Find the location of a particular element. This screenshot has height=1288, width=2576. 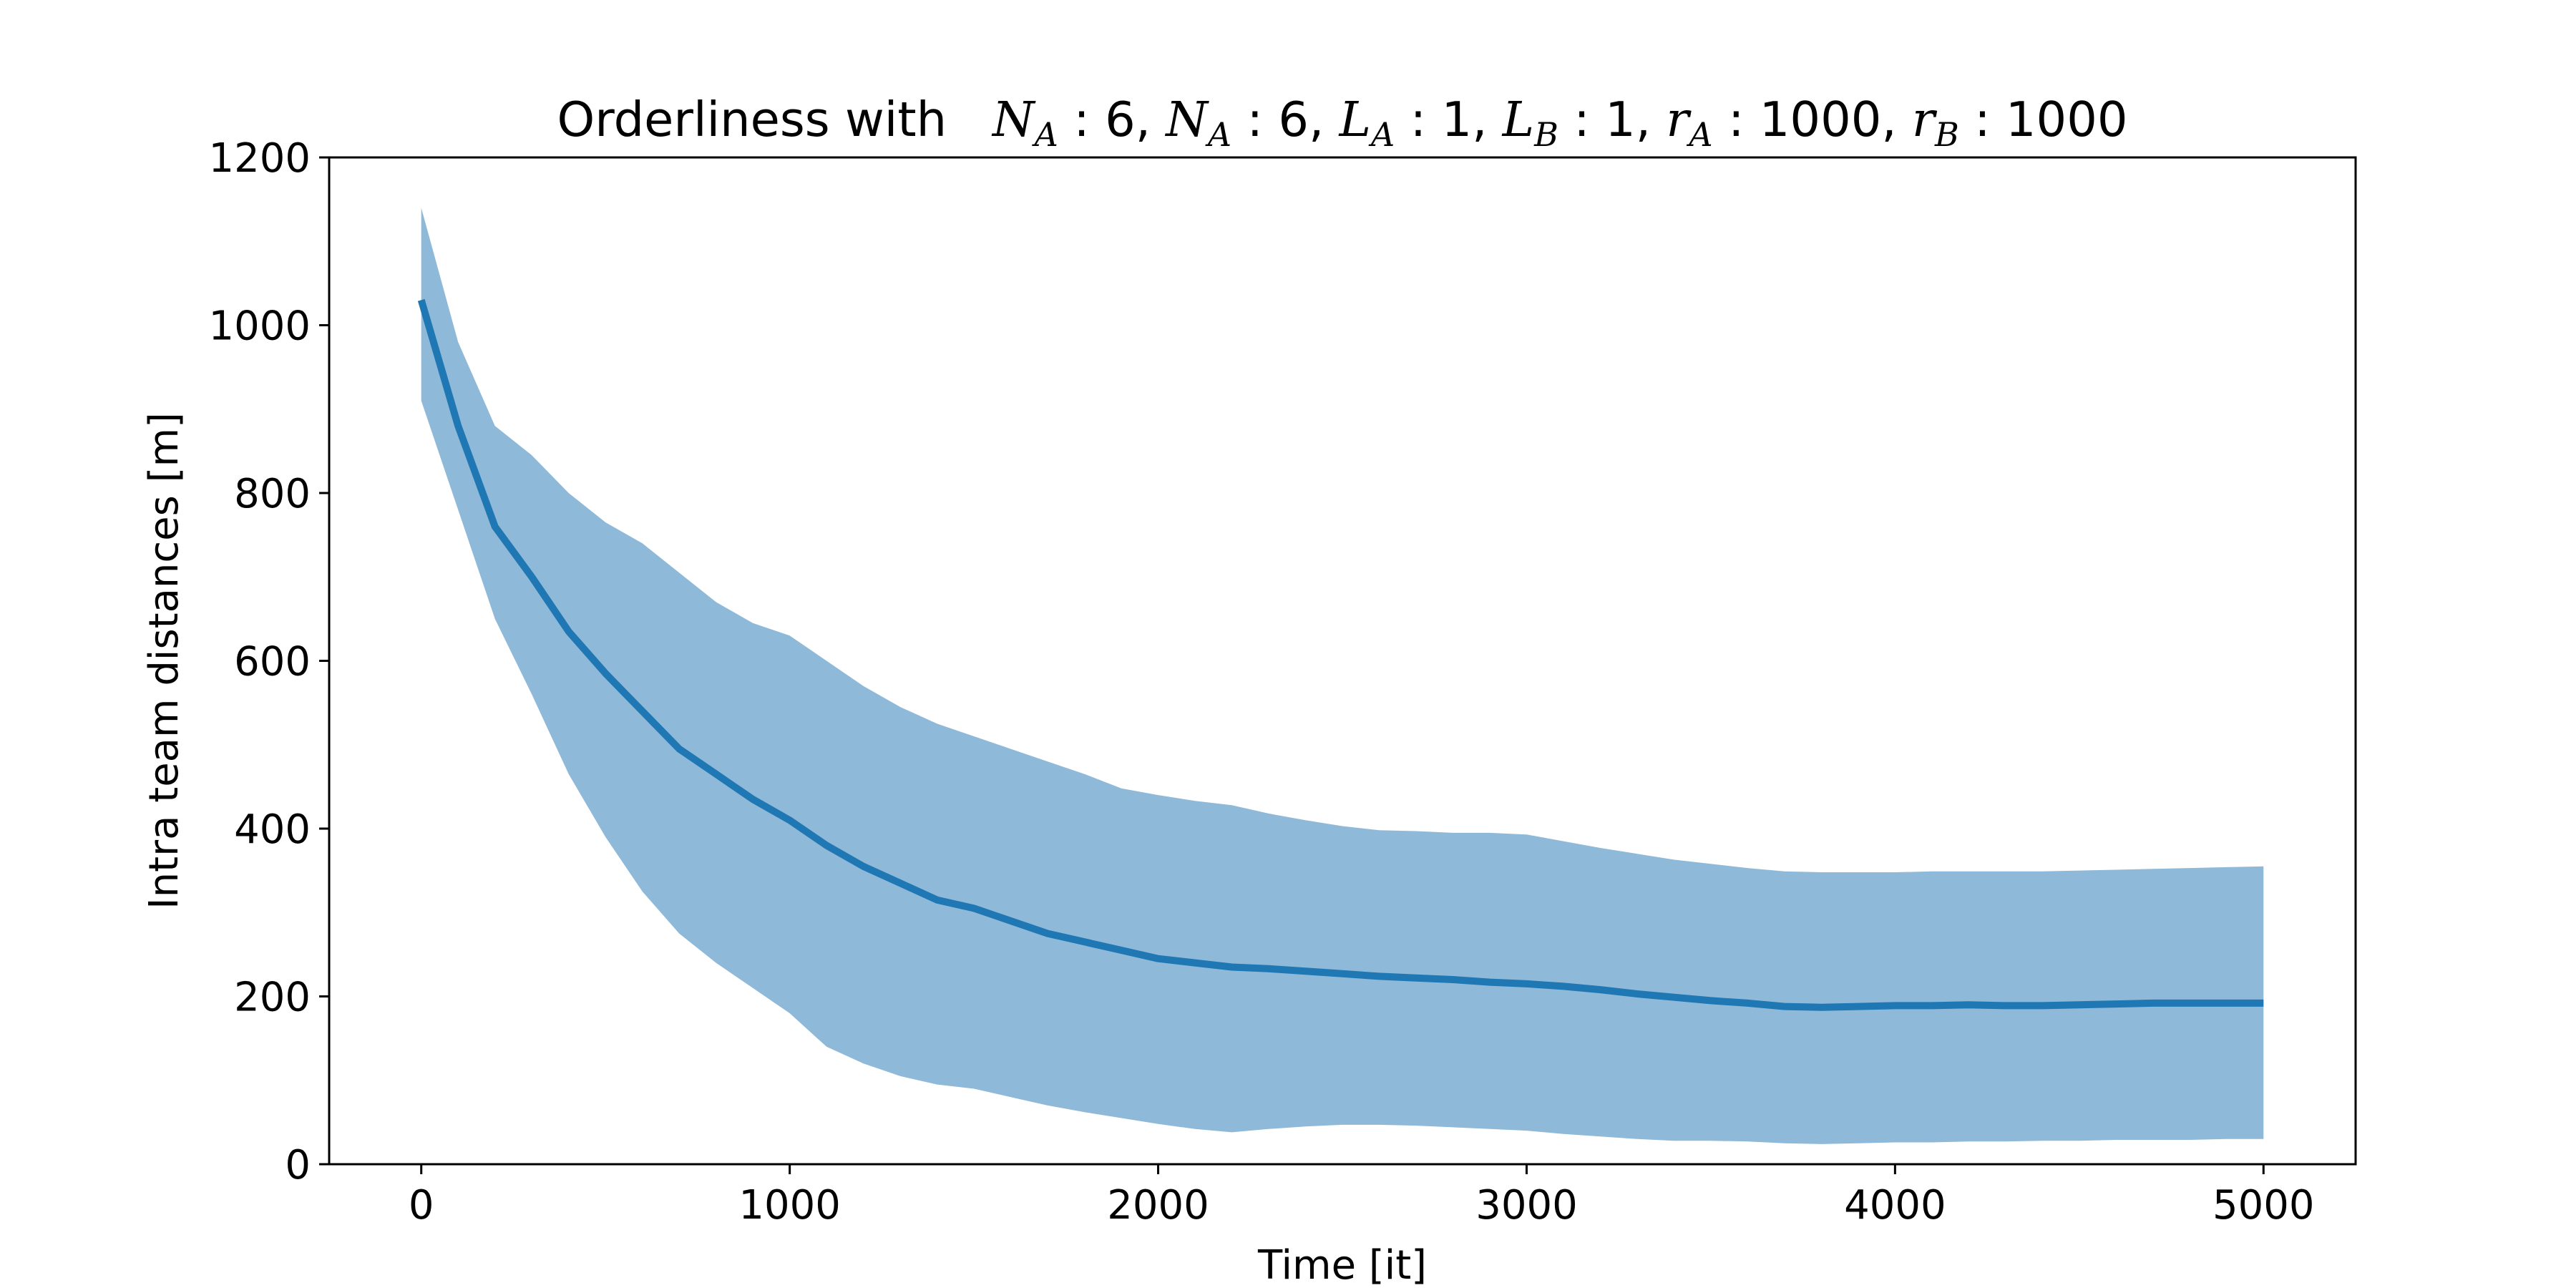

x-tick-label: 4000 is located at coordinates (1895, 1205).